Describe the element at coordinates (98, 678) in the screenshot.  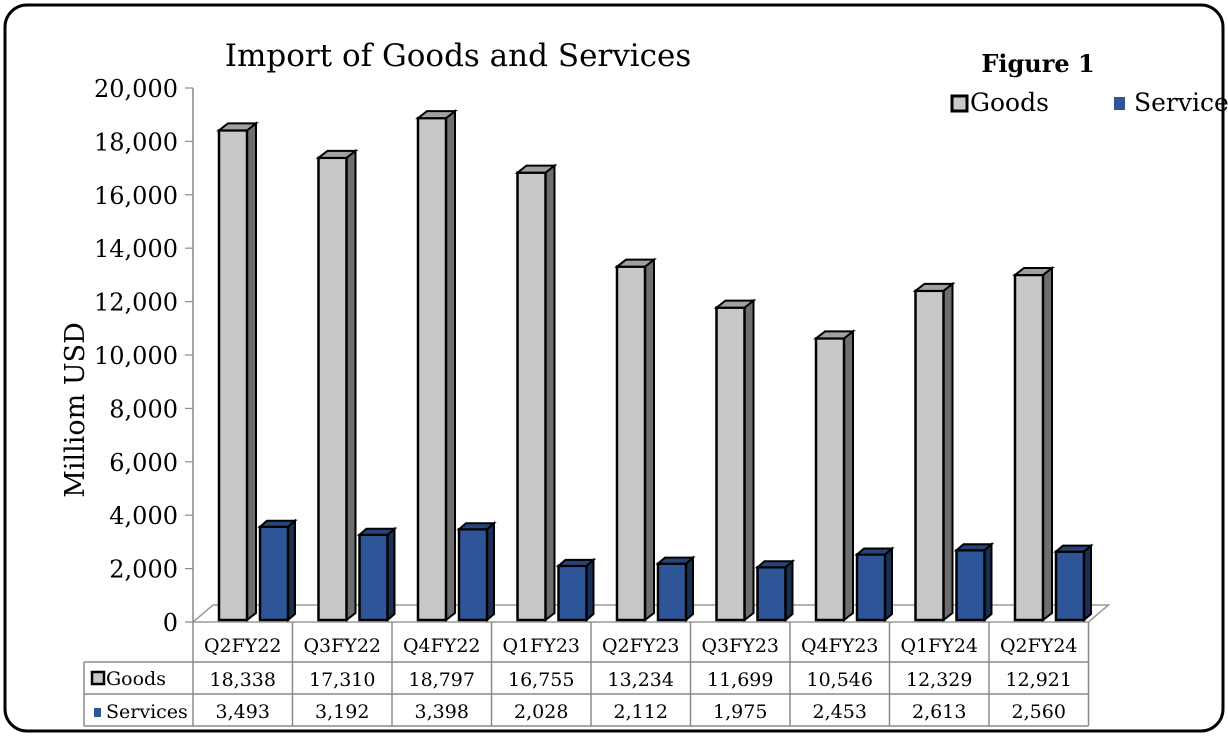
I see `table-goods-swatch` at that location.